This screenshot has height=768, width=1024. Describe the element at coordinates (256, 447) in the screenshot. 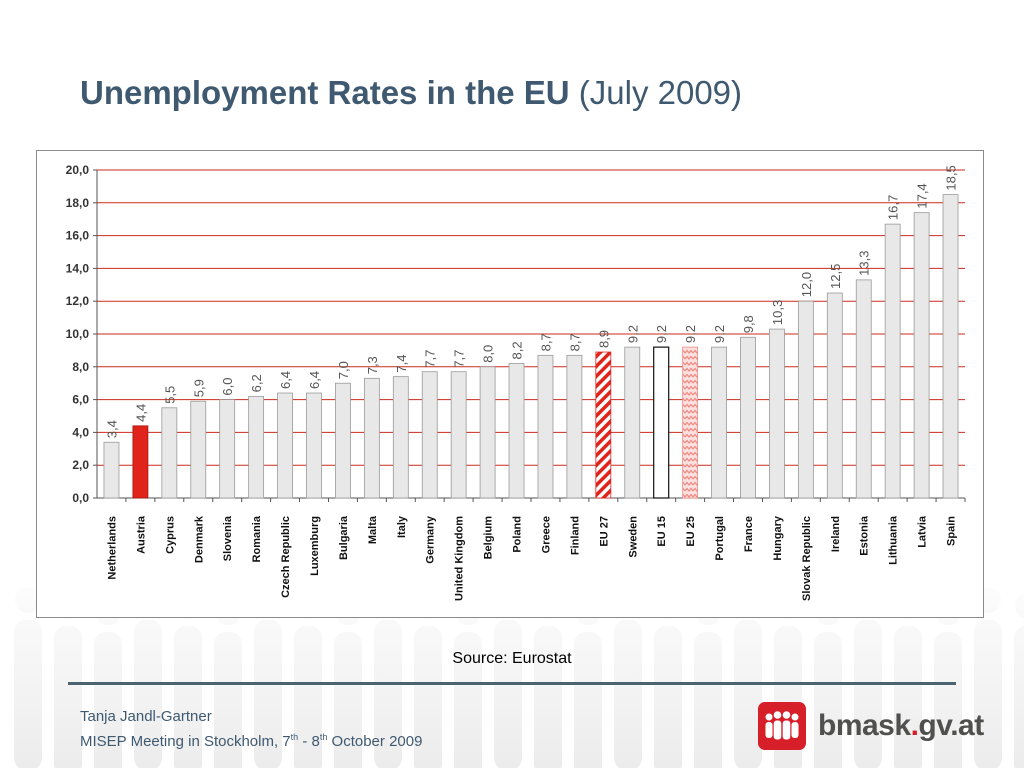

I see `bar-romania` at that location.